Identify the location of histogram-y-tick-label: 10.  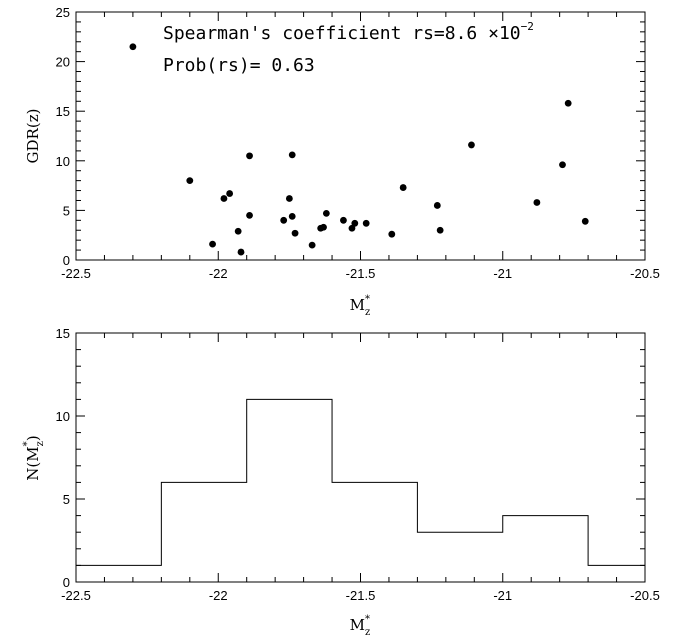
(63, 416).